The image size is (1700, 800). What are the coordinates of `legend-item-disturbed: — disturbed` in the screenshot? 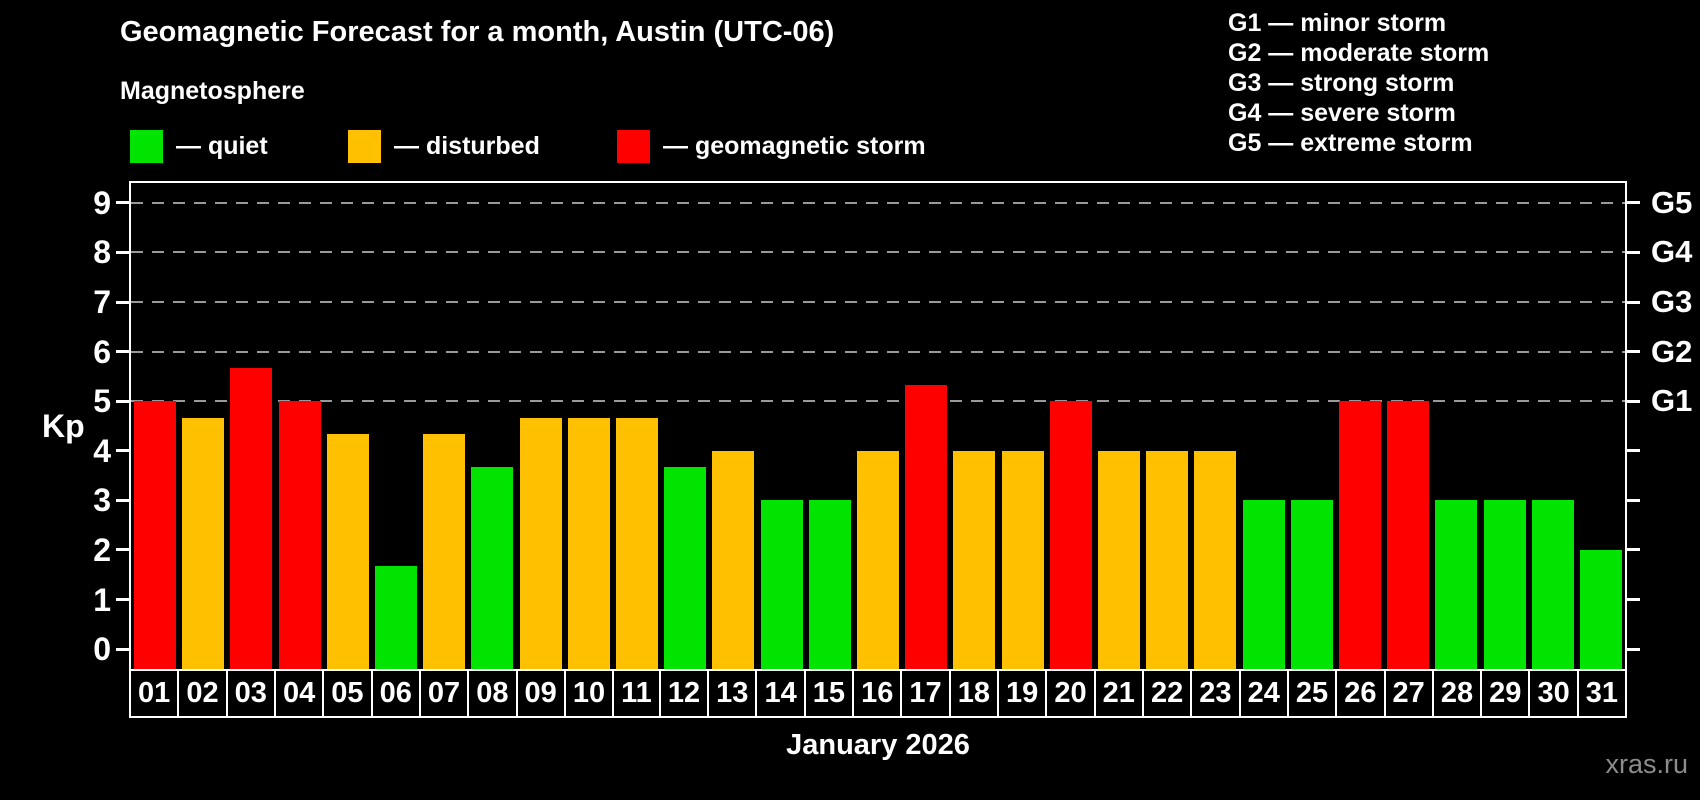 It's located at (444, 146).